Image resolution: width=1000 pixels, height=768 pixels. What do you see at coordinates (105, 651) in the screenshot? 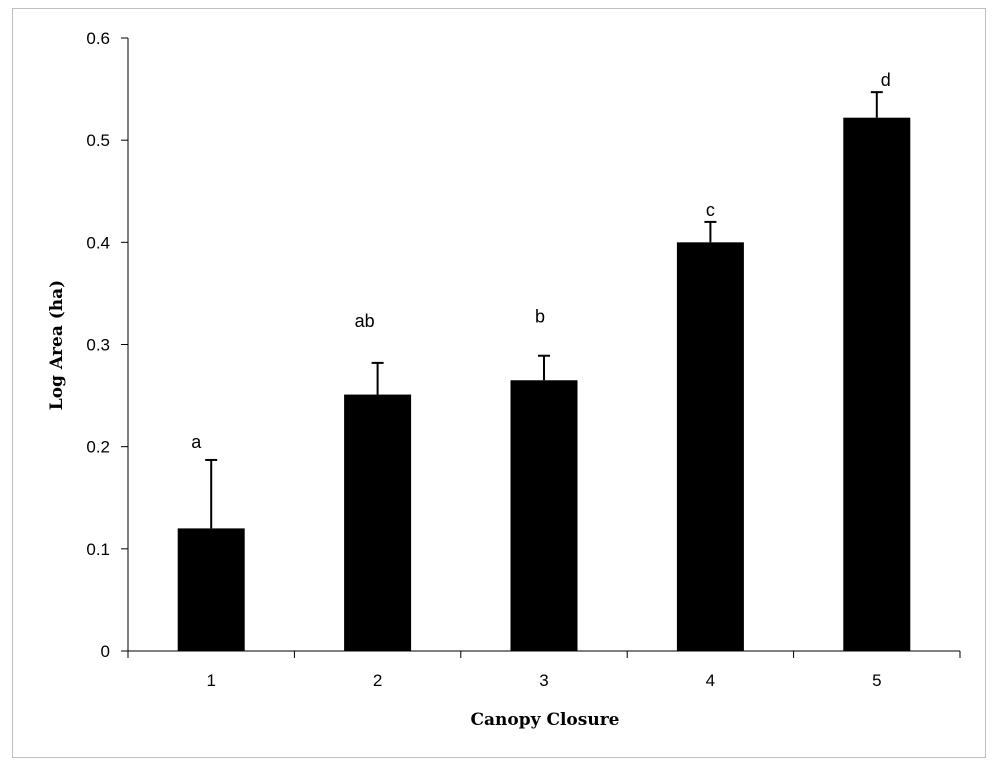
I see `y-tick-label: 0` at bounding box center [105, 651].